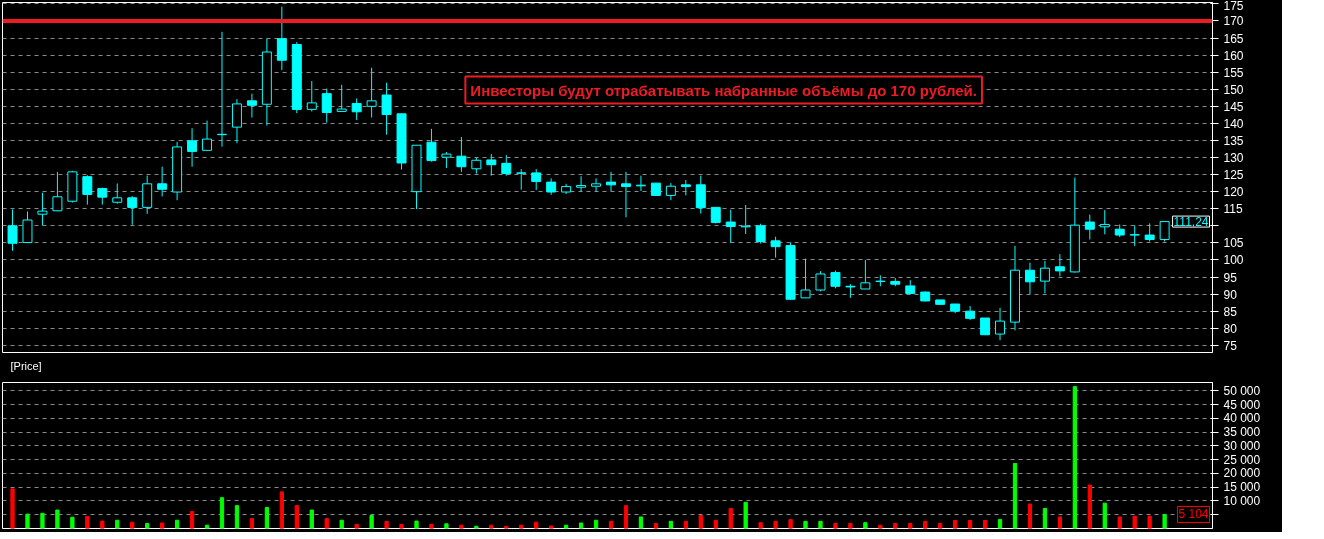 Image resolution: width=1324 pixels, height=539 pixels. What do you see at coordinates (1233, 123) in the screenshot?
I see `y-tick-label: 140` at bounding box center [1233, 123].